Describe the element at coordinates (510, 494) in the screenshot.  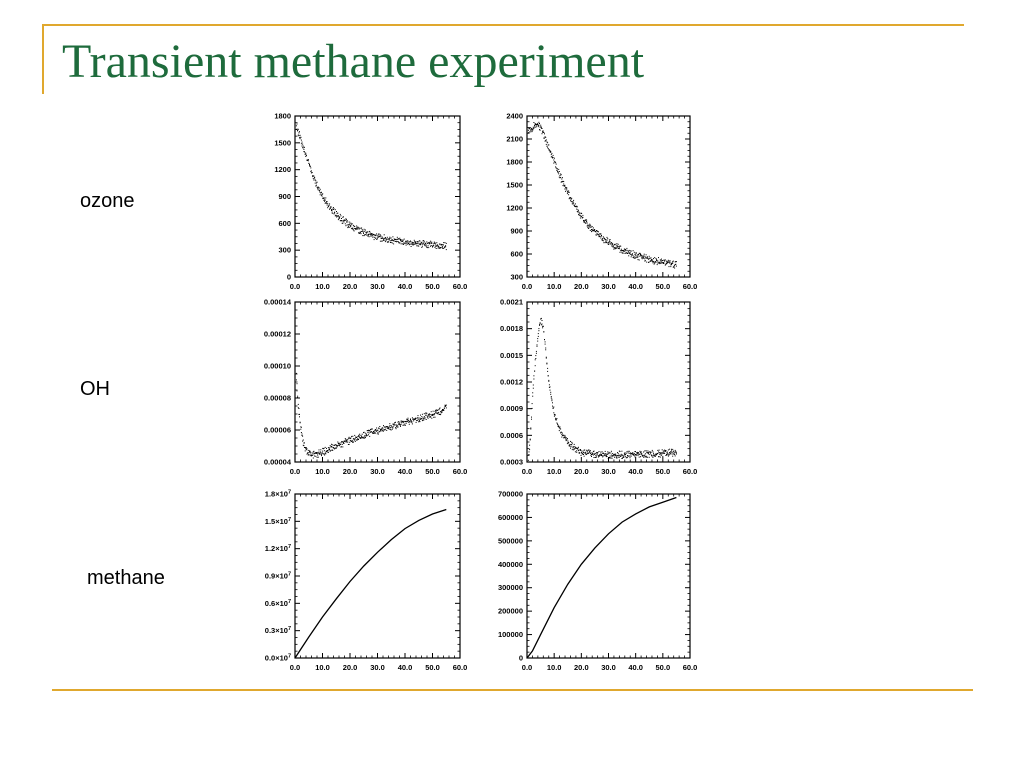
I see `y-tick-label: 700000` at that location.